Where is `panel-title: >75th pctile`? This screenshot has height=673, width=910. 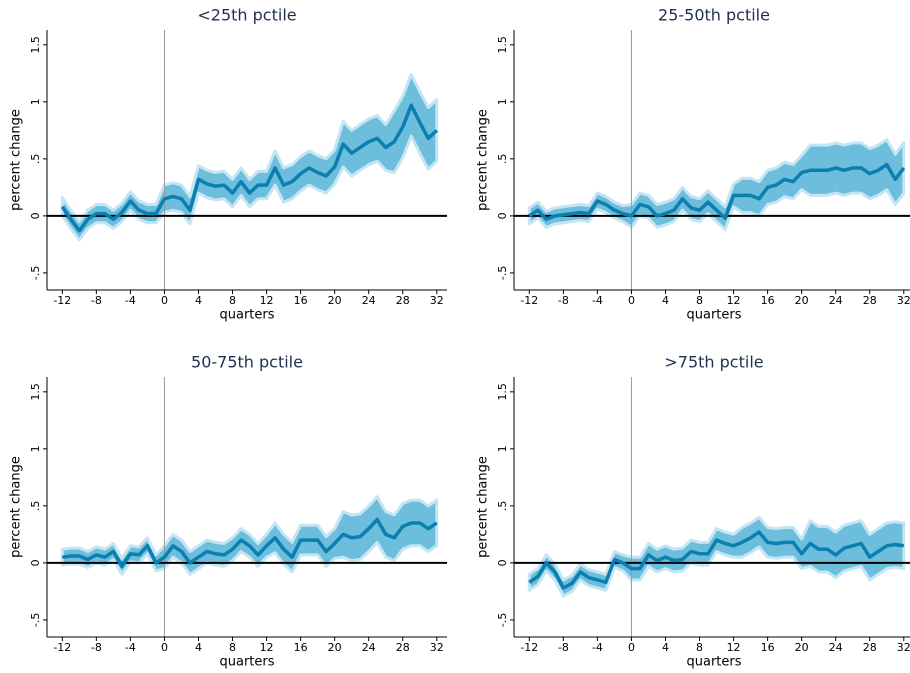 panel-title: >75th pctile is located at coordinates (713, 362).